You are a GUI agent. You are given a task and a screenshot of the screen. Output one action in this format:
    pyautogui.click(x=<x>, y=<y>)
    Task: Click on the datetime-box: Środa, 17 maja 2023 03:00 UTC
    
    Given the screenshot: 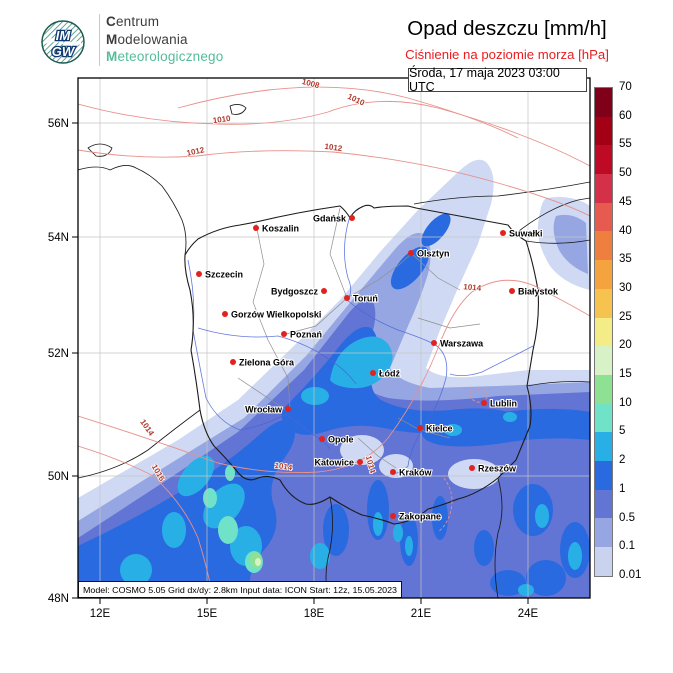 What is the action you would take?
    pyautogui.click(x=497, y=80)
    